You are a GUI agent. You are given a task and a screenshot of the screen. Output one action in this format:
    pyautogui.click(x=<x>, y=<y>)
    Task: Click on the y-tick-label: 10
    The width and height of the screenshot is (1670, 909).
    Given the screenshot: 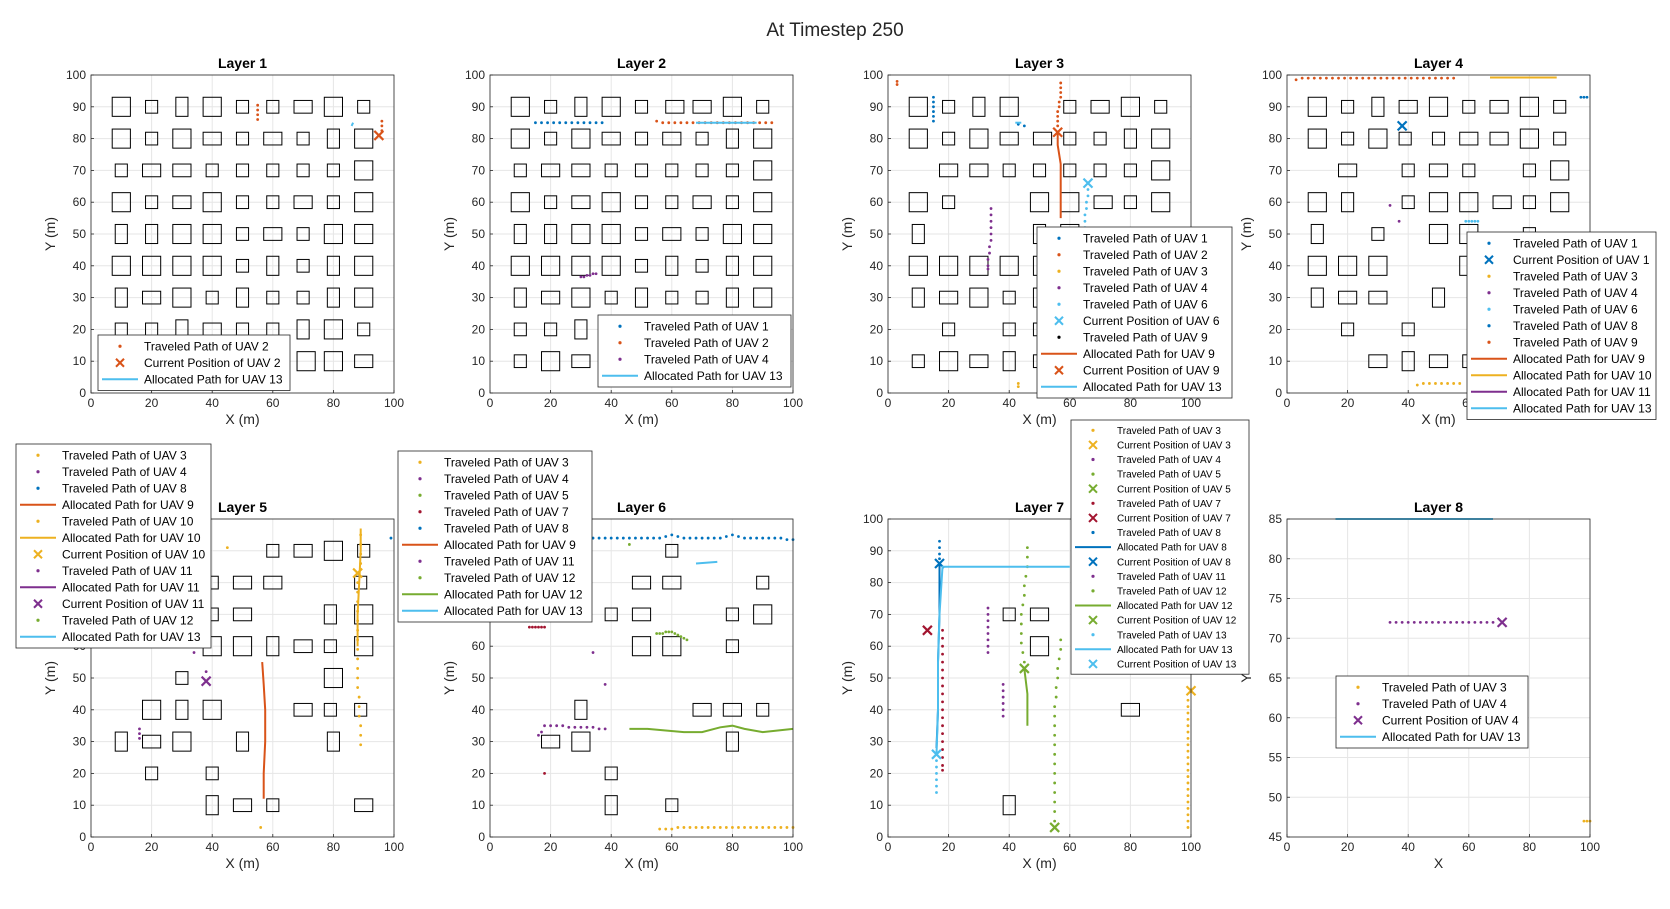 What is the action you would take?
    pyautogui.click(x=479, y=361)
    